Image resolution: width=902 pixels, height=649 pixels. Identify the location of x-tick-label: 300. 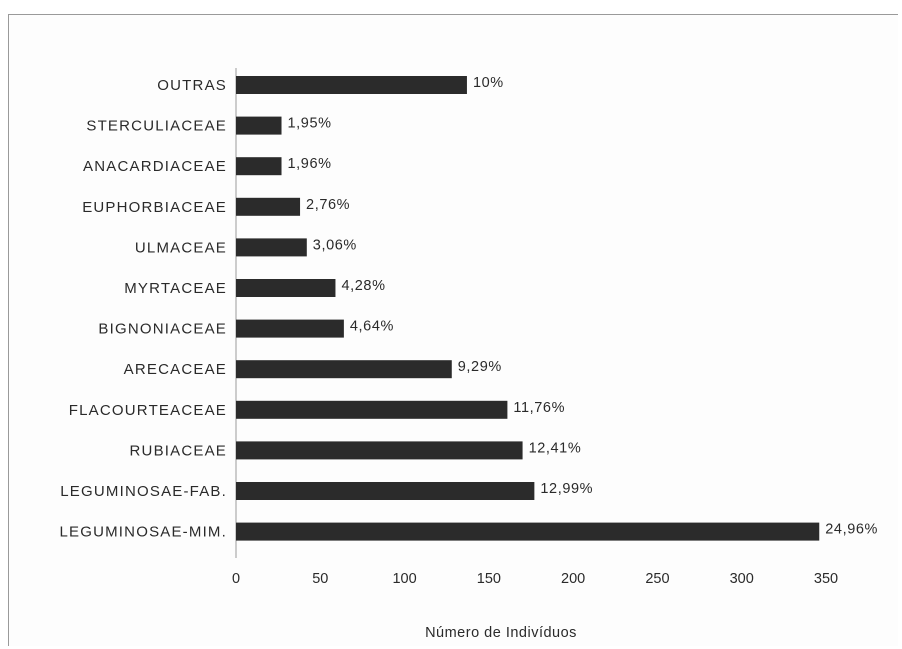
(742, 579).